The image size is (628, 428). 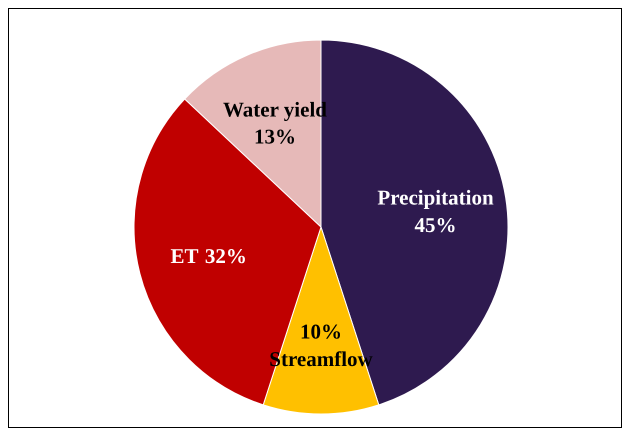 I want to click on slice-label: Precipitation, so click(x=435, y=198).